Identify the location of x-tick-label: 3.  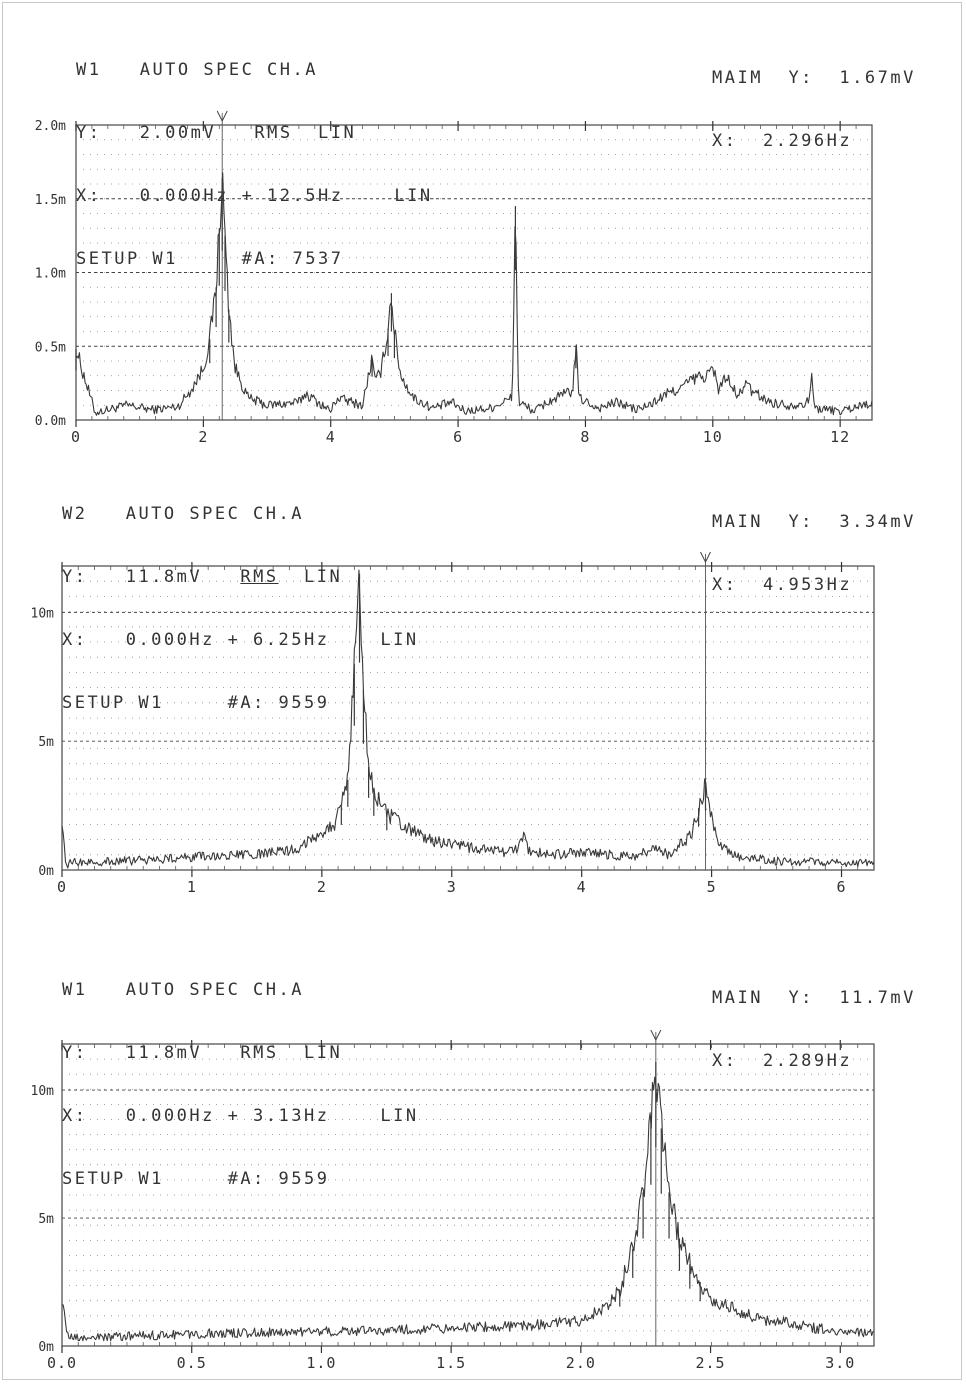
(452, 887).